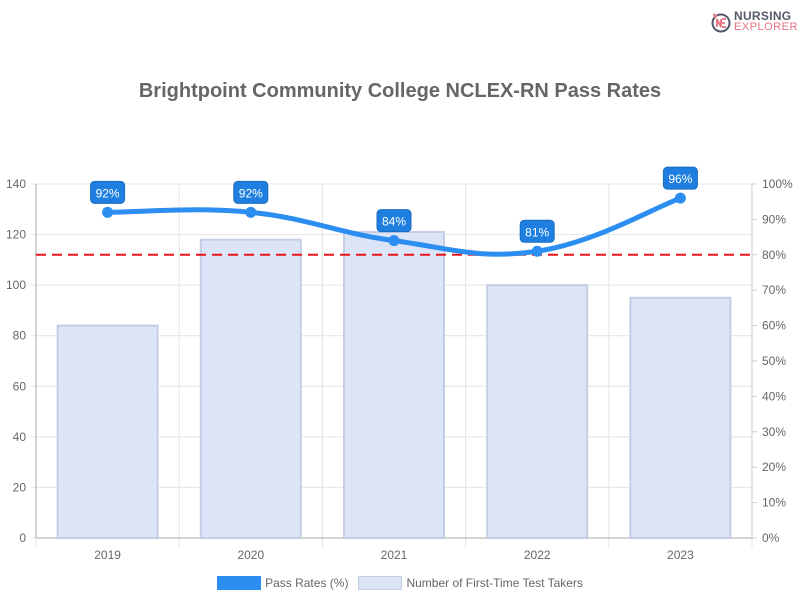 The width and height of the screenshot is (800, 600). I want to click on right-tick-label: 100%, so click(777, 184).